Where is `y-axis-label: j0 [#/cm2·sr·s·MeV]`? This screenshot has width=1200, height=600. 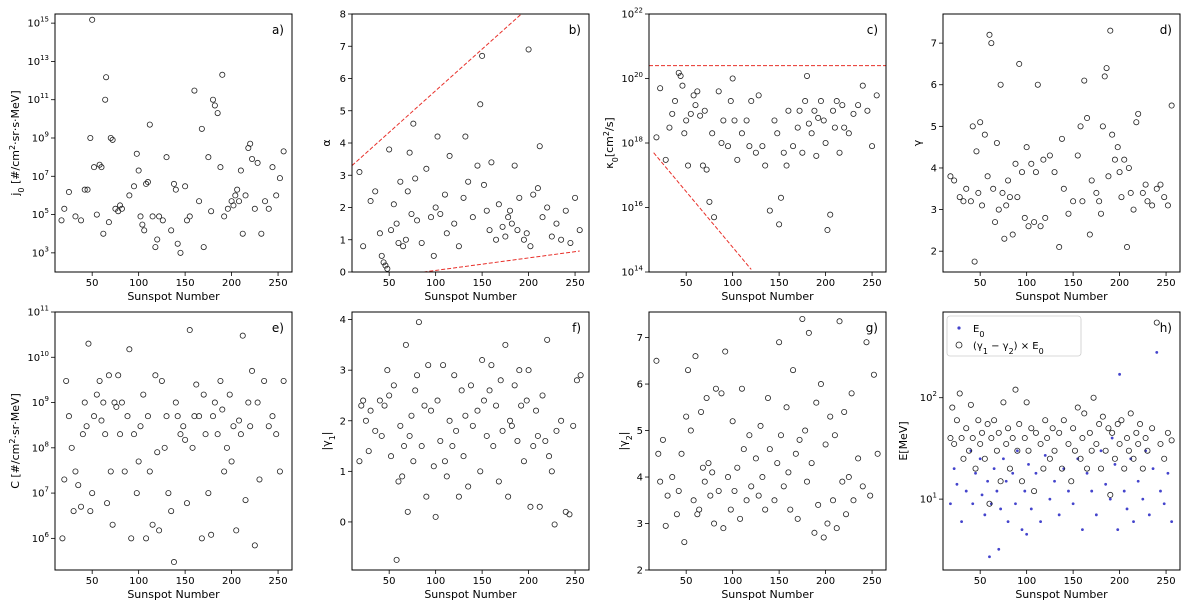 y-axis-label: j0 [#/cm2·sr·s·MeV] is located at coordinates (17, 143).